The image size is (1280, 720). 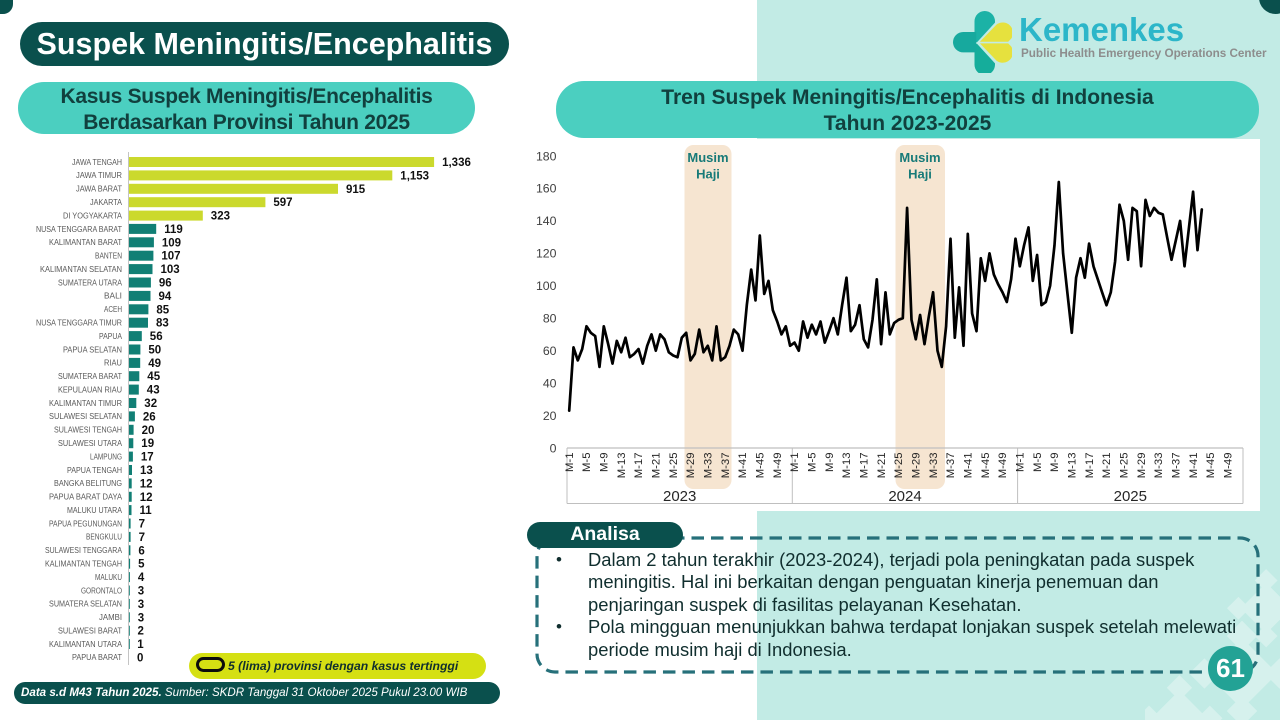 What do you see at coordinates (149, 417) in the screenshot?
I see `svg-text: 26` at bounding box center [149, 417].